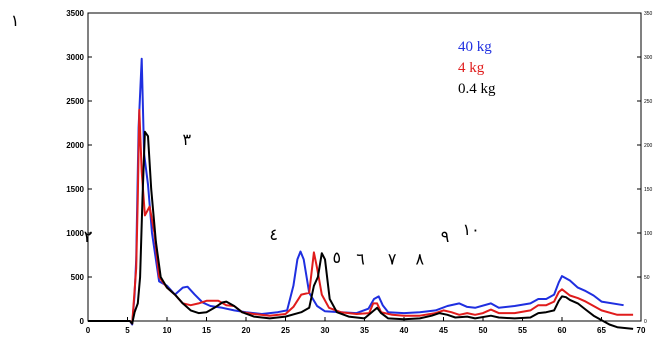 This screenshot has width=655, height=343. Describe the element at coordinates (445, 236) in the screenshot. I see `peak-annotation: ٩` at that location.